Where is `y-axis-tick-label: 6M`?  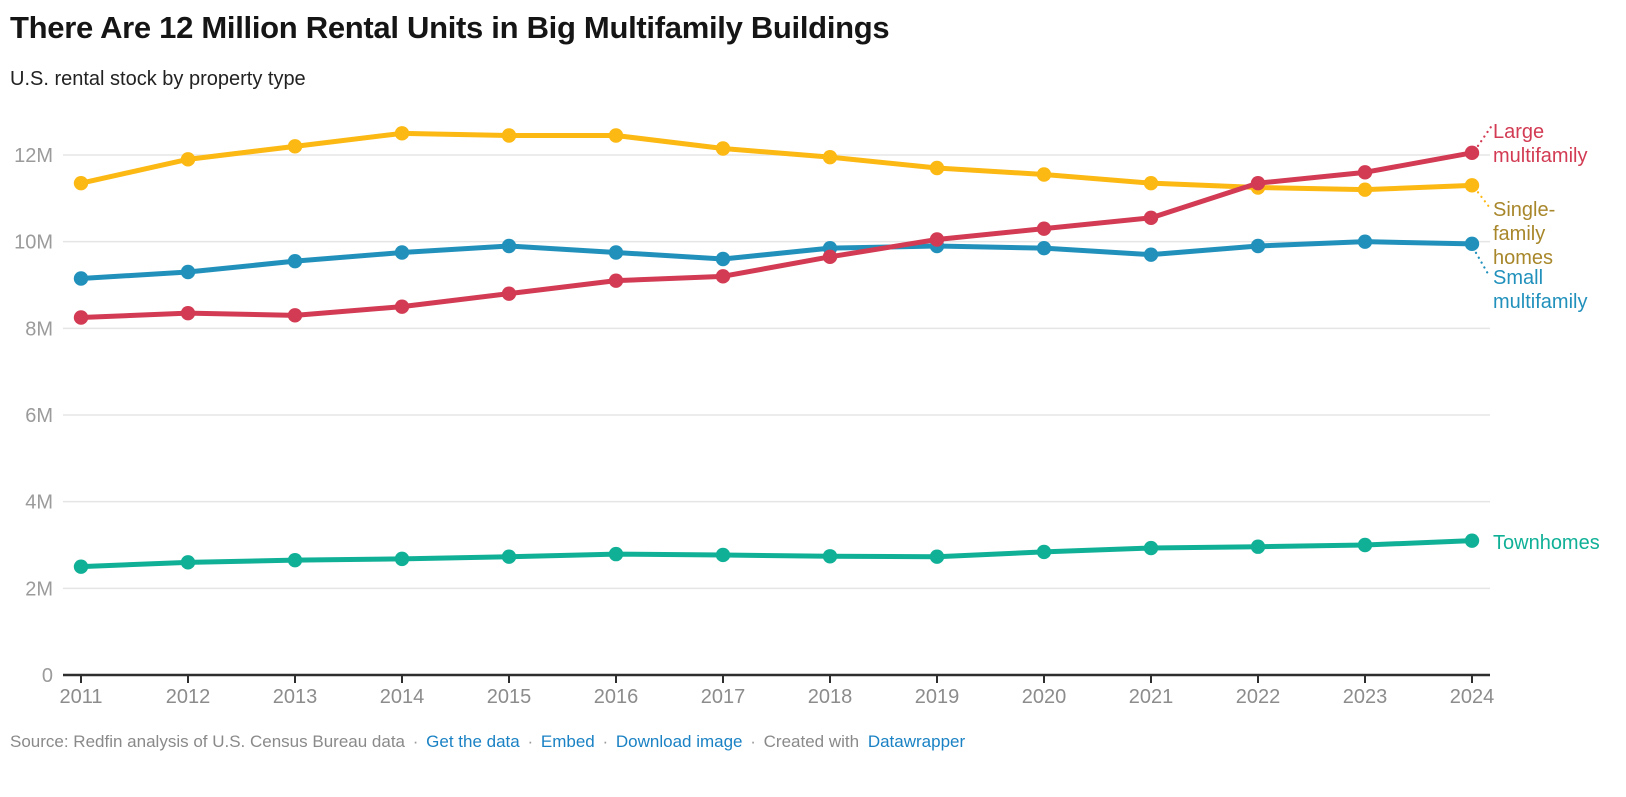
y-axis-tick-label: 6M is located at coordinates (39, 416).